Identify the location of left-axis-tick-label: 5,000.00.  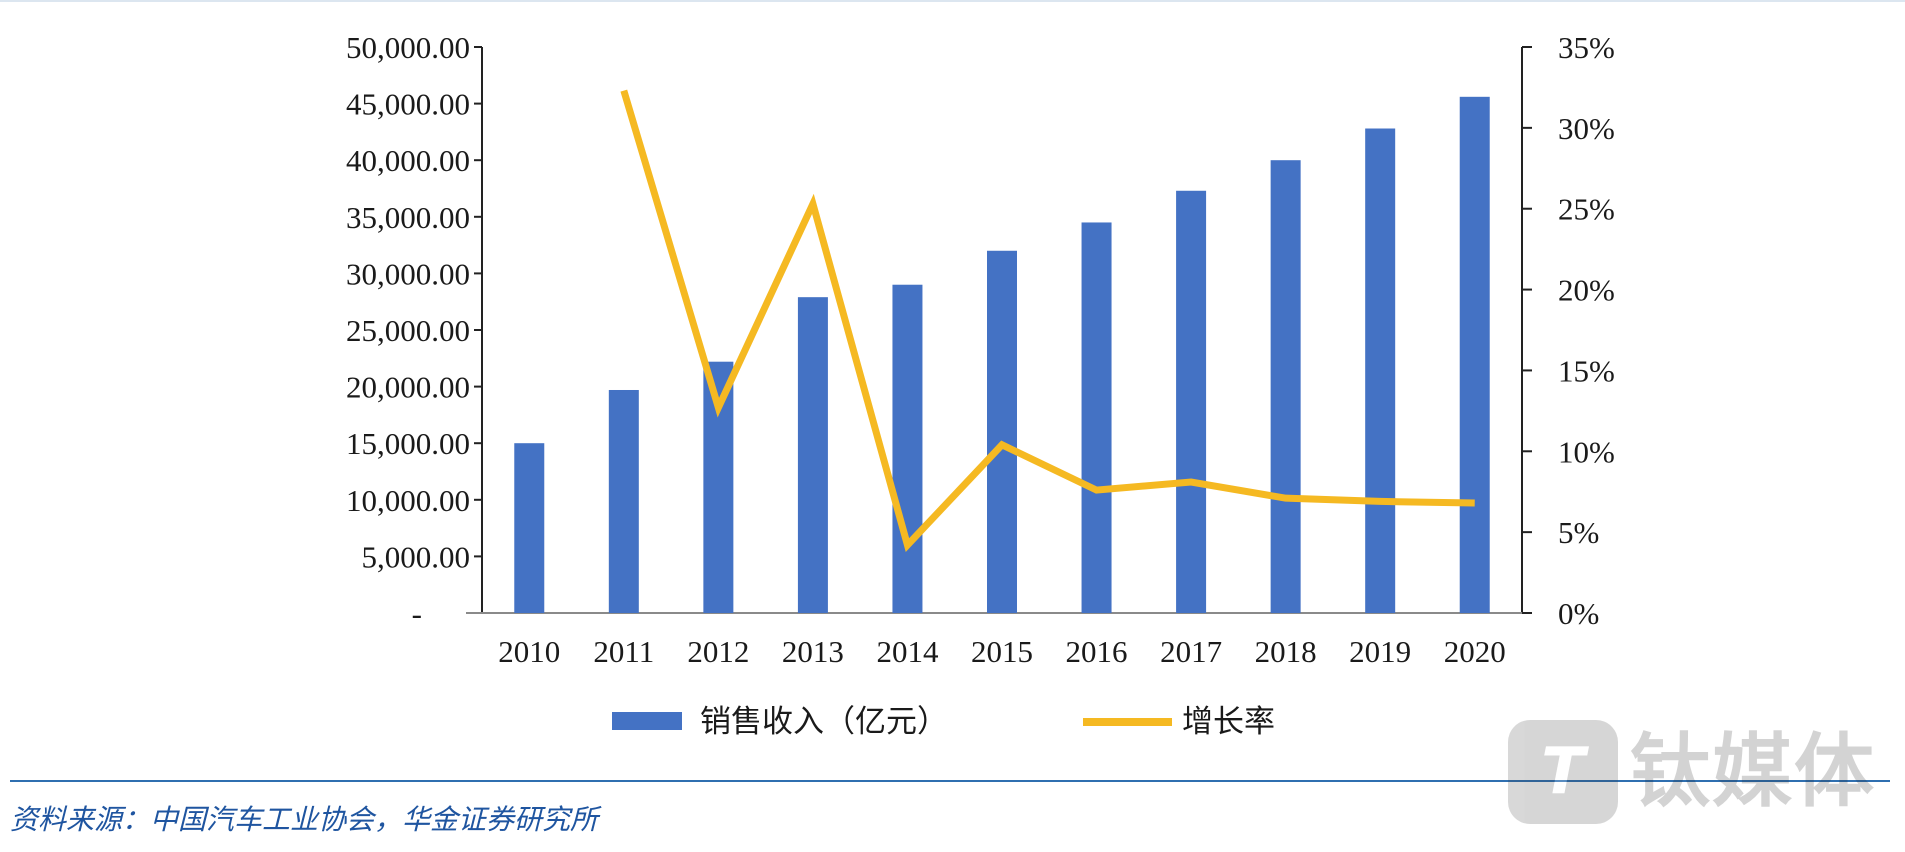
(416, 556).